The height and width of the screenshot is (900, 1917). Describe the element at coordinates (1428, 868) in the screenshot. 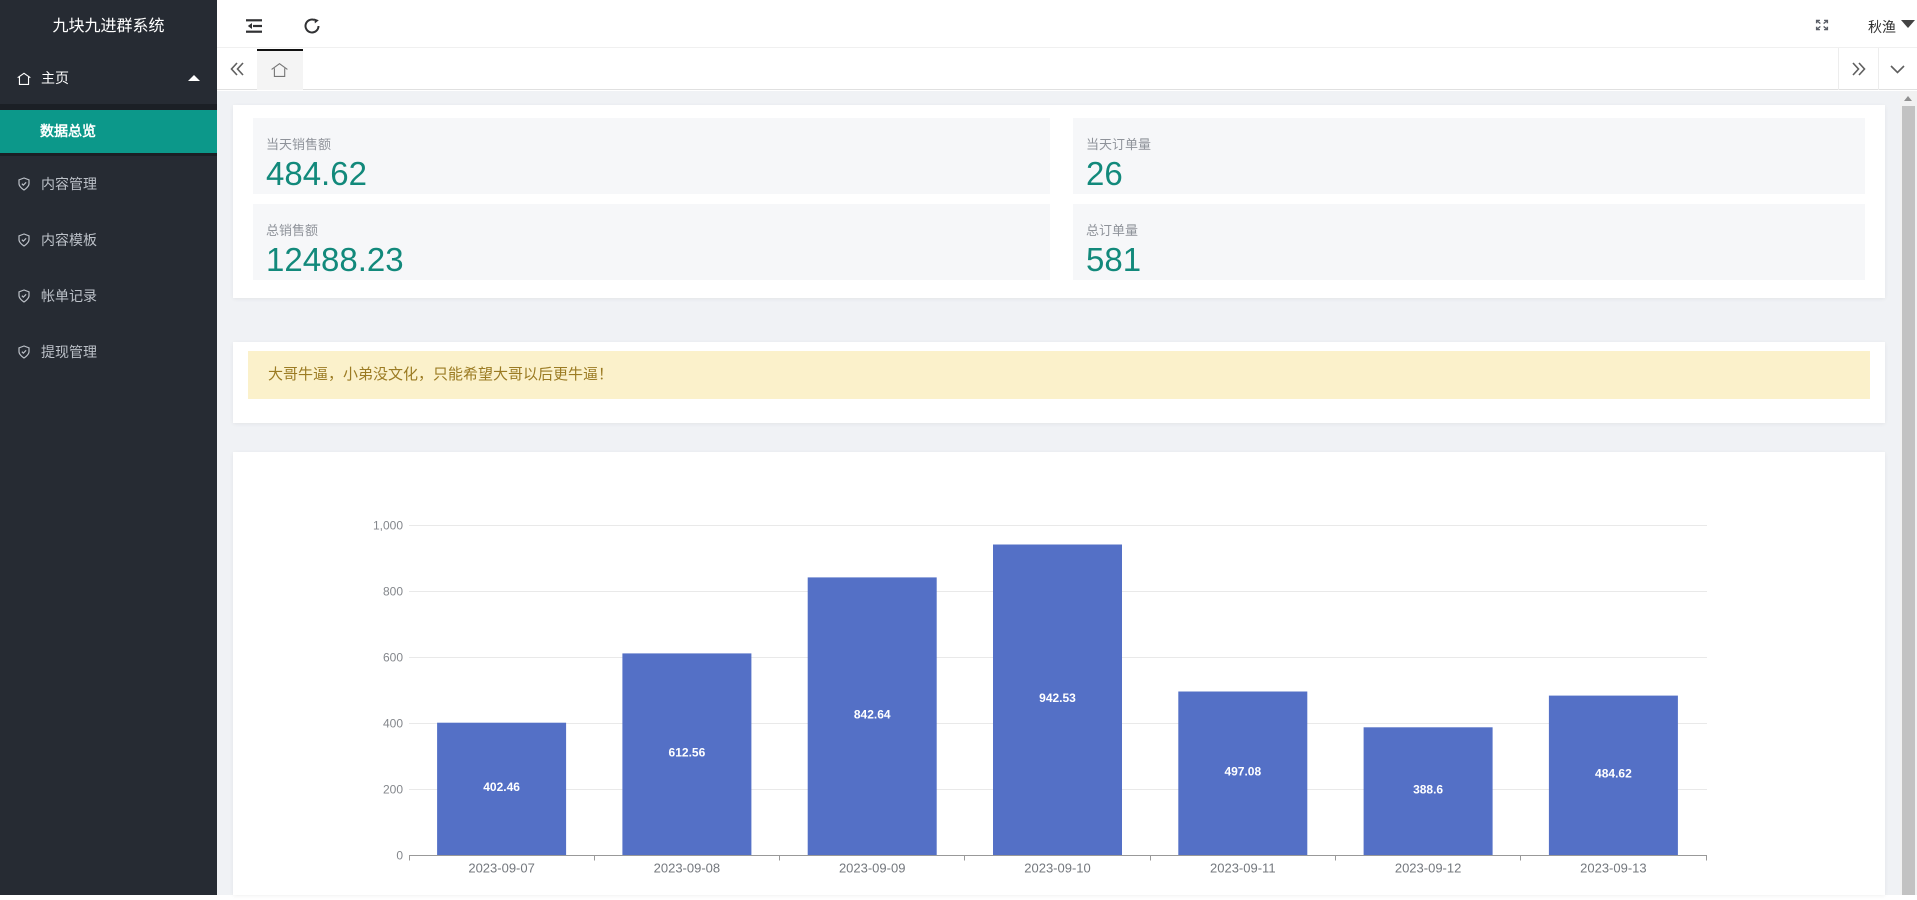

I see `svg-text: 2023-09-12` at that location.